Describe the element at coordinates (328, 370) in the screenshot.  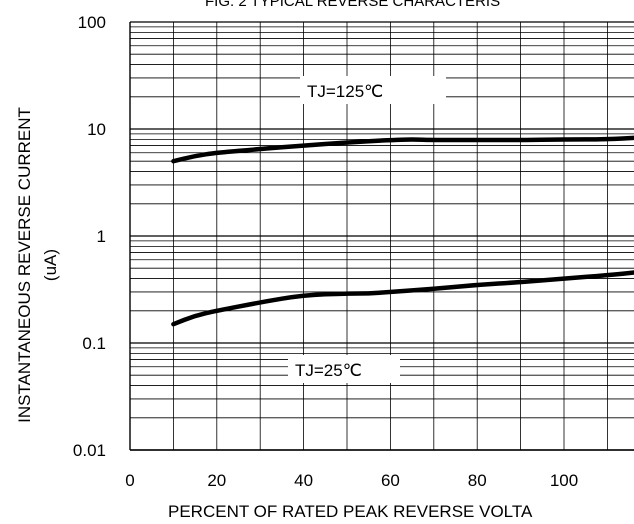
I see `curve-label-tj25: TJ=25℃` at that location.